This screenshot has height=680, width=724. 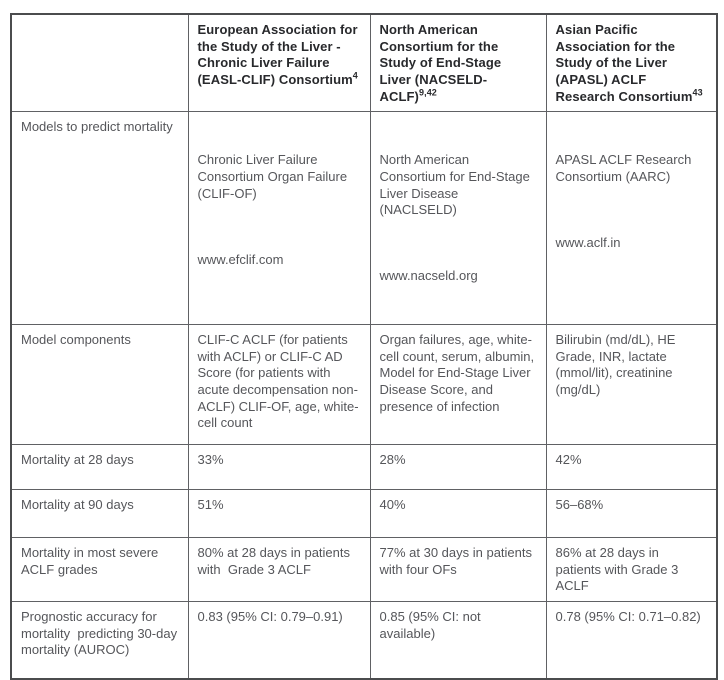 I want to click on row-label-mortality-90: Mortality at 90 days, so click(x=99, y=513).